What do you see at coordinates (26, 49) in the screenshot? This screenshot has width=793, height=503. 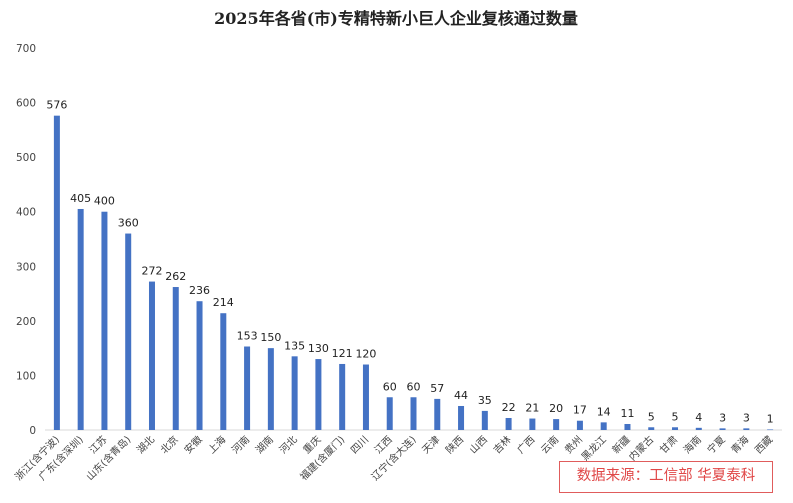 I see `y-tick-label: 700` at bounding box center [26, 49].